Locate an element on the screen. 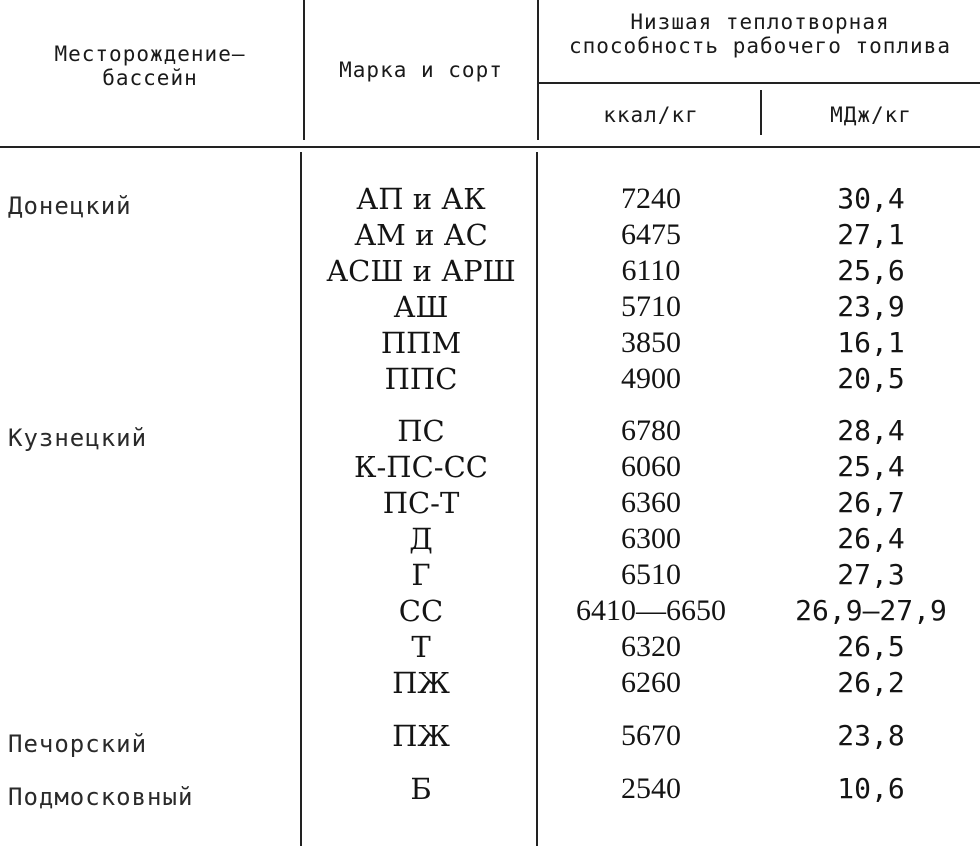 This screenshot has height=846, width=980. header-calorific-line2: способность рабочего топлива is located at coordinates (759, 46).